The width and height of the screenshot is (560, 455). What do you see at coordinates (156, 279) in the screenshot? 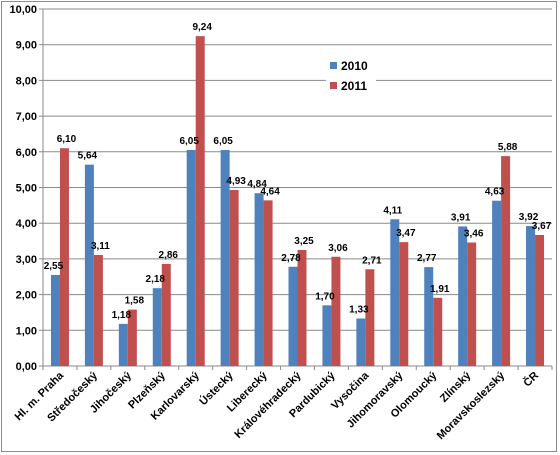
I see `data-label: 2,18` at bounding box center [156, 279].